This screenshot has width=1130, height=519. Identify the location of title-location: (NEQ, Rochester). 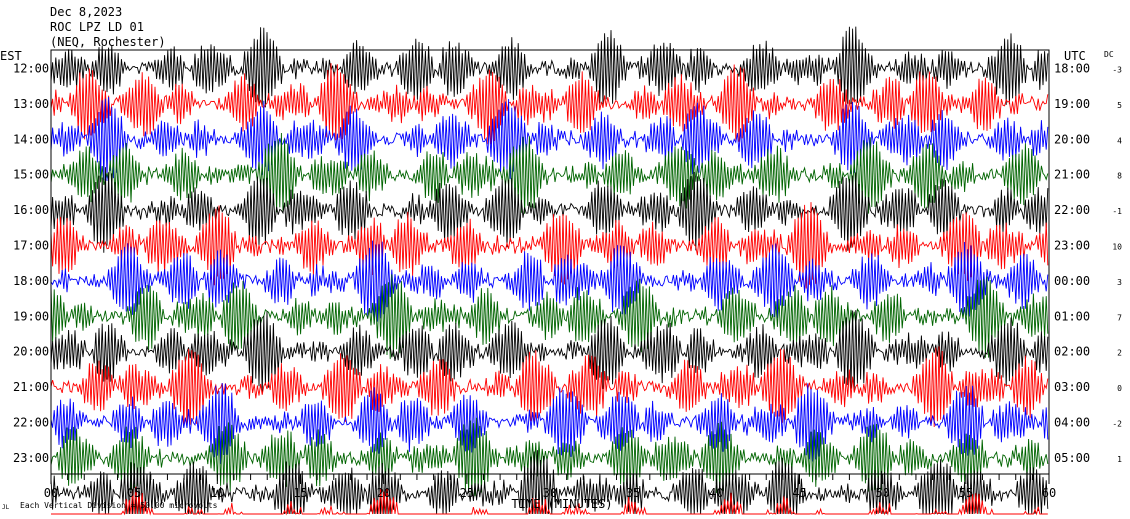
(108, 42).